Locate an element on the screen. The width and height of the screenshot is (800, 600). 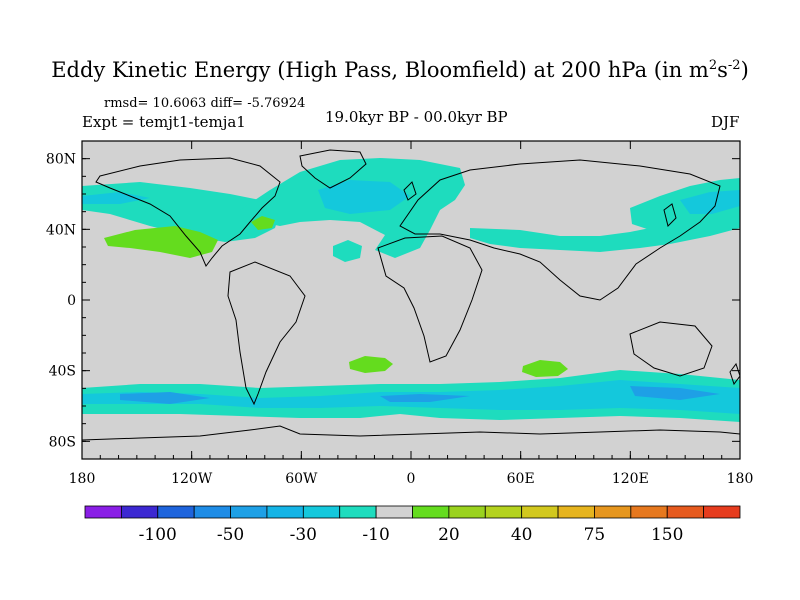
coast-south-america is located at coordinates (266, 333).